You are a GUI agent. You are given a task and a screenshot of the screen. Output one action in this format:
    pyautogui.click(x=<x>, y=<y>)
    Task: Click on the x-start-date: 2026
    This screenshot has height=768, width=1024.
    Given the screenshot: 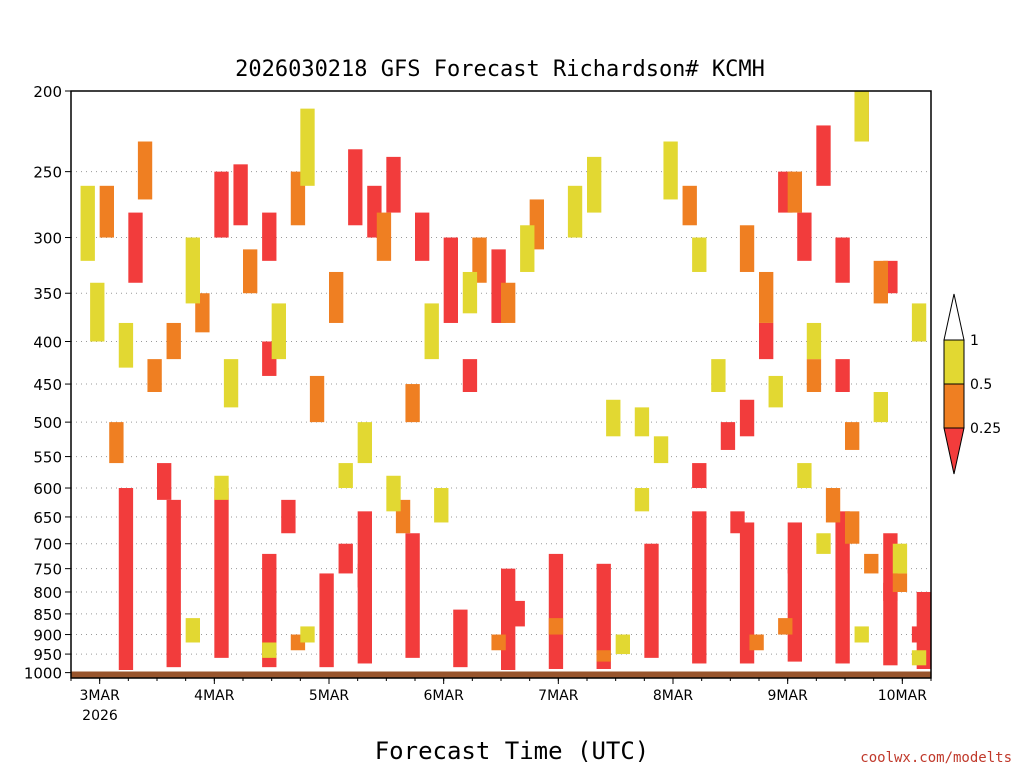 What is the action you would take?
    pyautogui.click(x=100, y=716)
    